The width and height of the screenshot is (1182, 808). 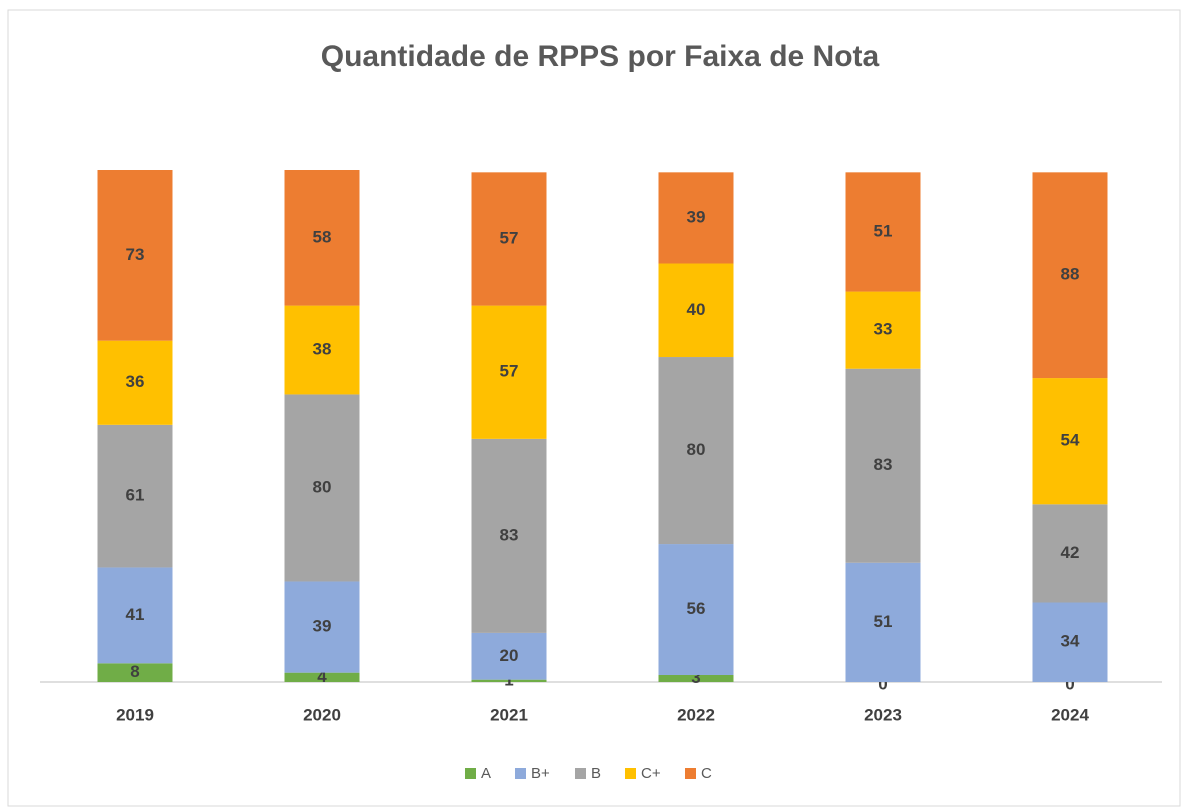 I want to click on data-label: 36, so click(x=135, y=381).